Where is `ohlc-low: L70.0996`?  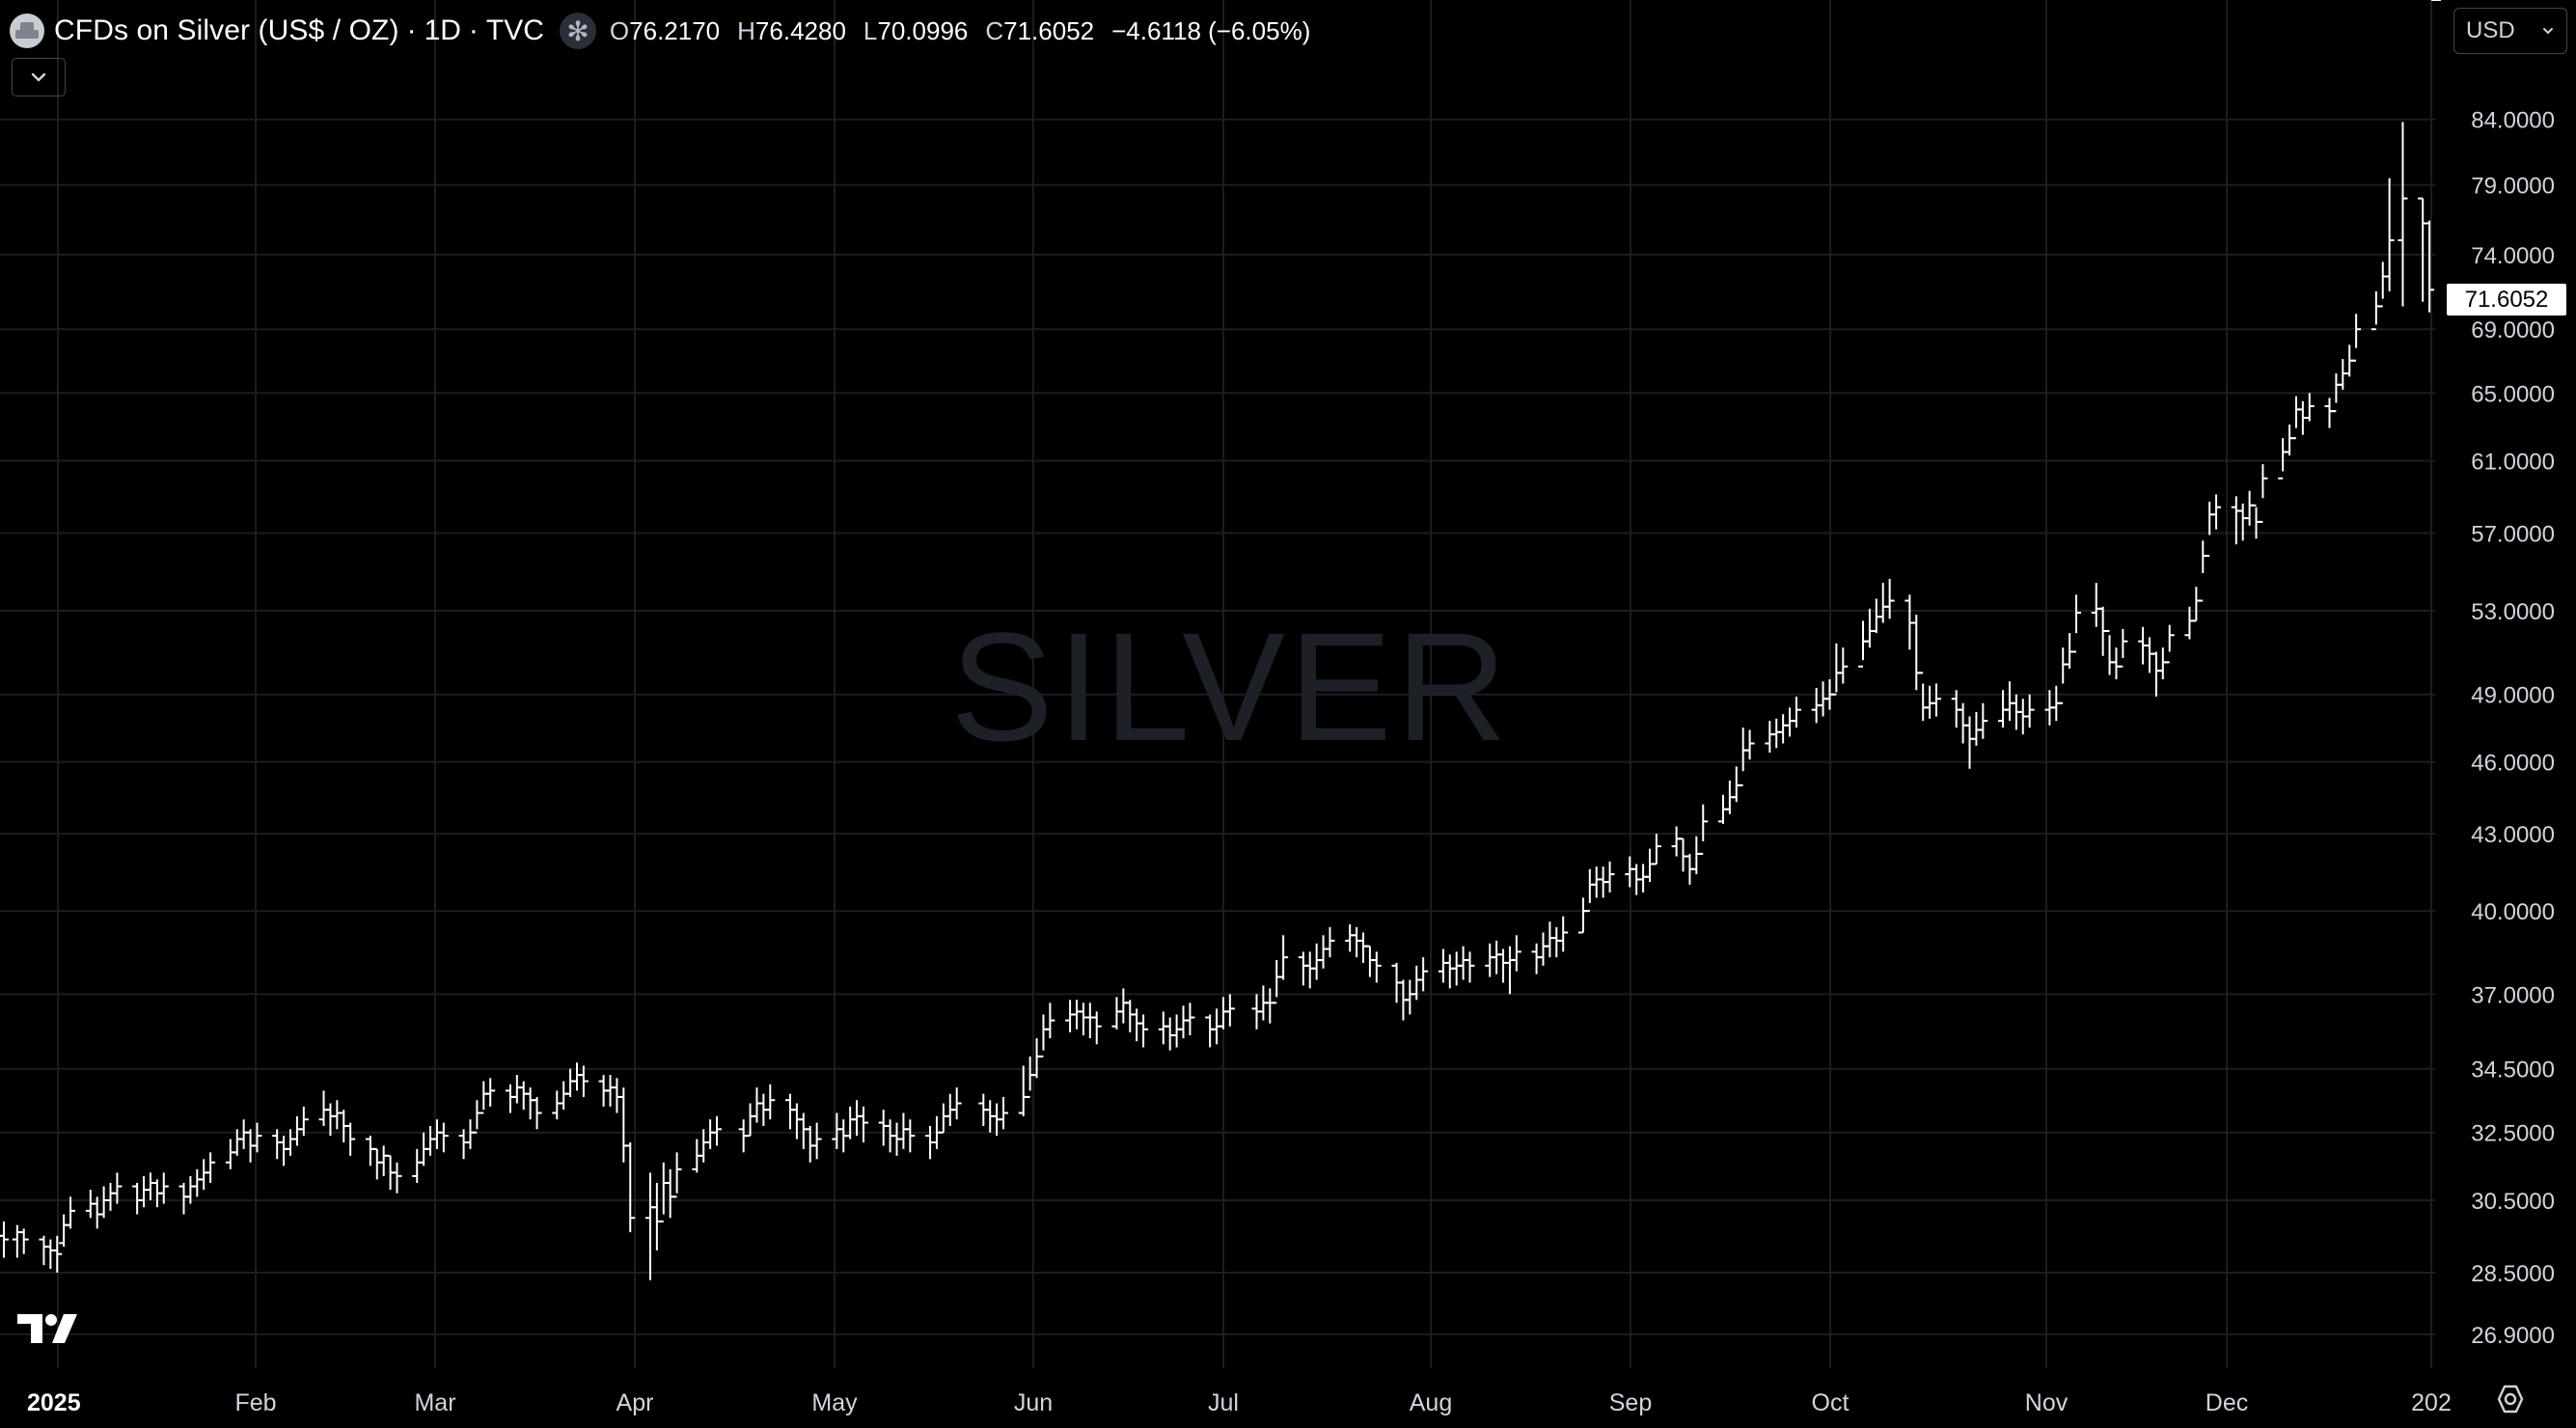
ohlc-low: L70.0996 is located at coordinates (916, 30).